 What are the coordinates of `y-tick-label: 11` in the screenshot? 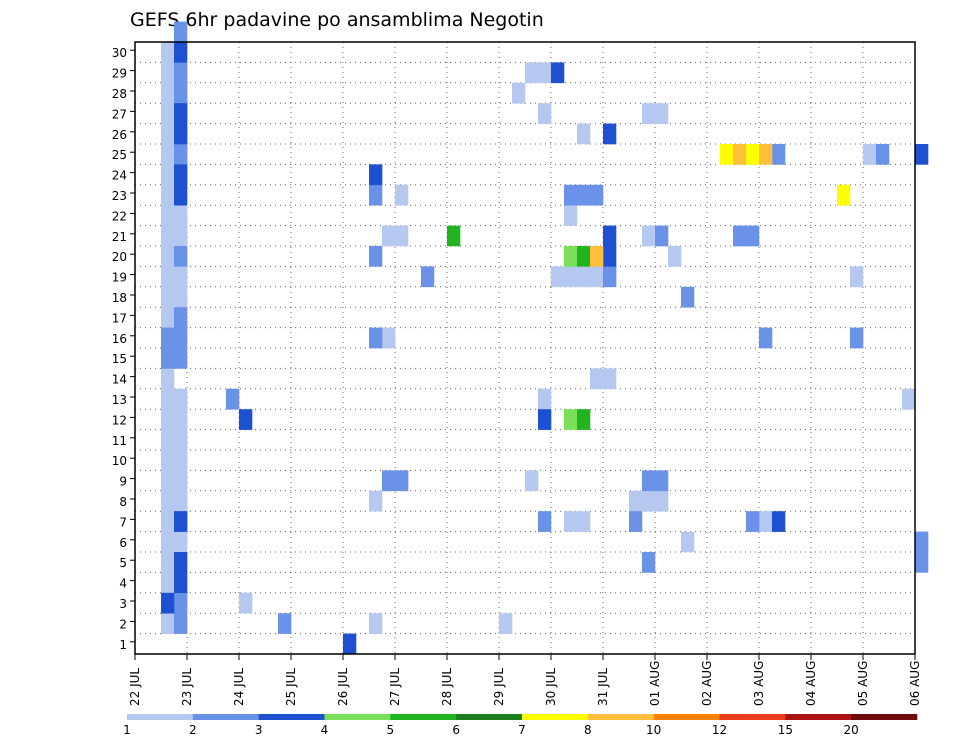 It's located at (119, 441).